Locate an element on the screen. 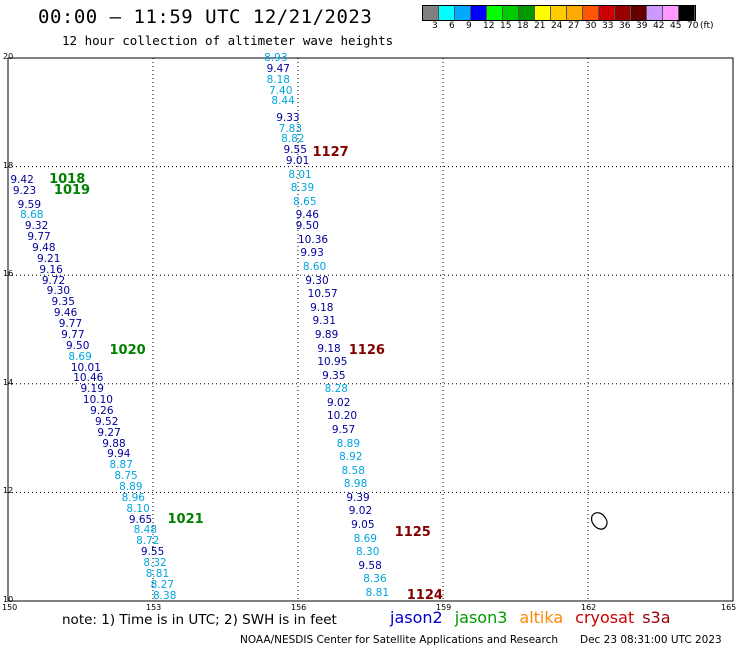  wave-height-value: 10.46 is located at coordinates (88, 378).